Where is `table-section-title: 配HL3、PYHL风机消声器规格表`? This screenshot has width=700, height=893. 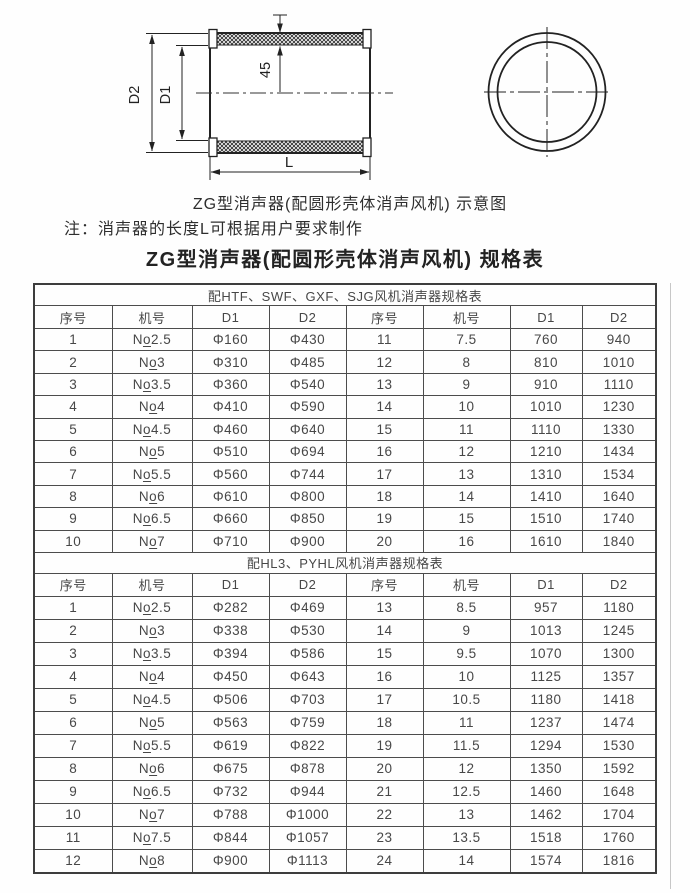
table-section-title: 配HL3、PYHL风机消声器规格表 is located at coordinates (345, 562).